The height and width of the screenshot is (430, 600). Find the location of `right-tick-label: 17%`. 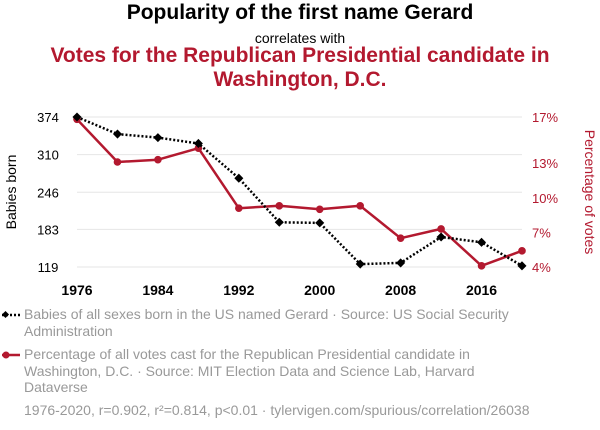

right-tick-label: 17% is located at coordinates (545, 117).